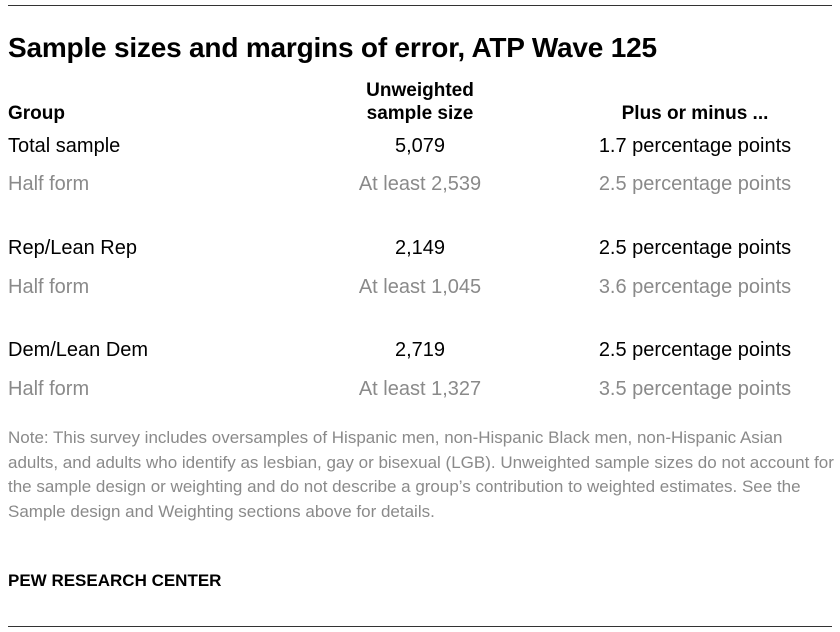  What do you see at coordinates (695, 287) in the screenshot?
I see `row-margin-of-error: 3.6 percentage points` at bounding box center [695, 287].